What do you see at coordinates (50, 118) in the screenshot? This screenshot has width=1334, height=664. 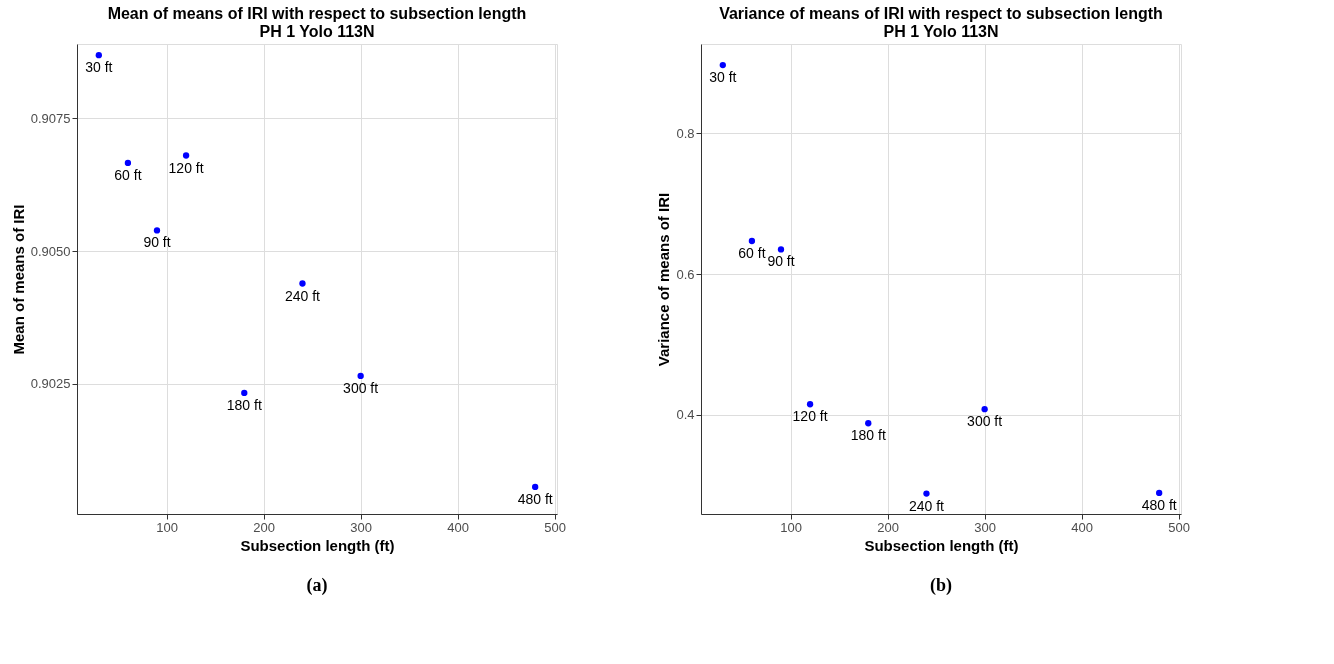 I see `y-tick-label: 0.9075` at bounding box center [50, 118].